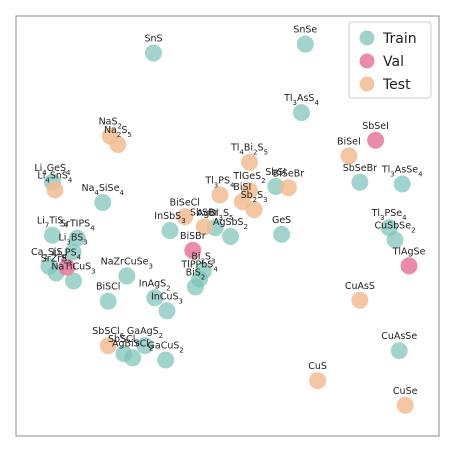 The image size is (456, 454). Describe the element at coordinates (127, 276) in the screenshot. I see `train-point-nazrcuse3` at that location.